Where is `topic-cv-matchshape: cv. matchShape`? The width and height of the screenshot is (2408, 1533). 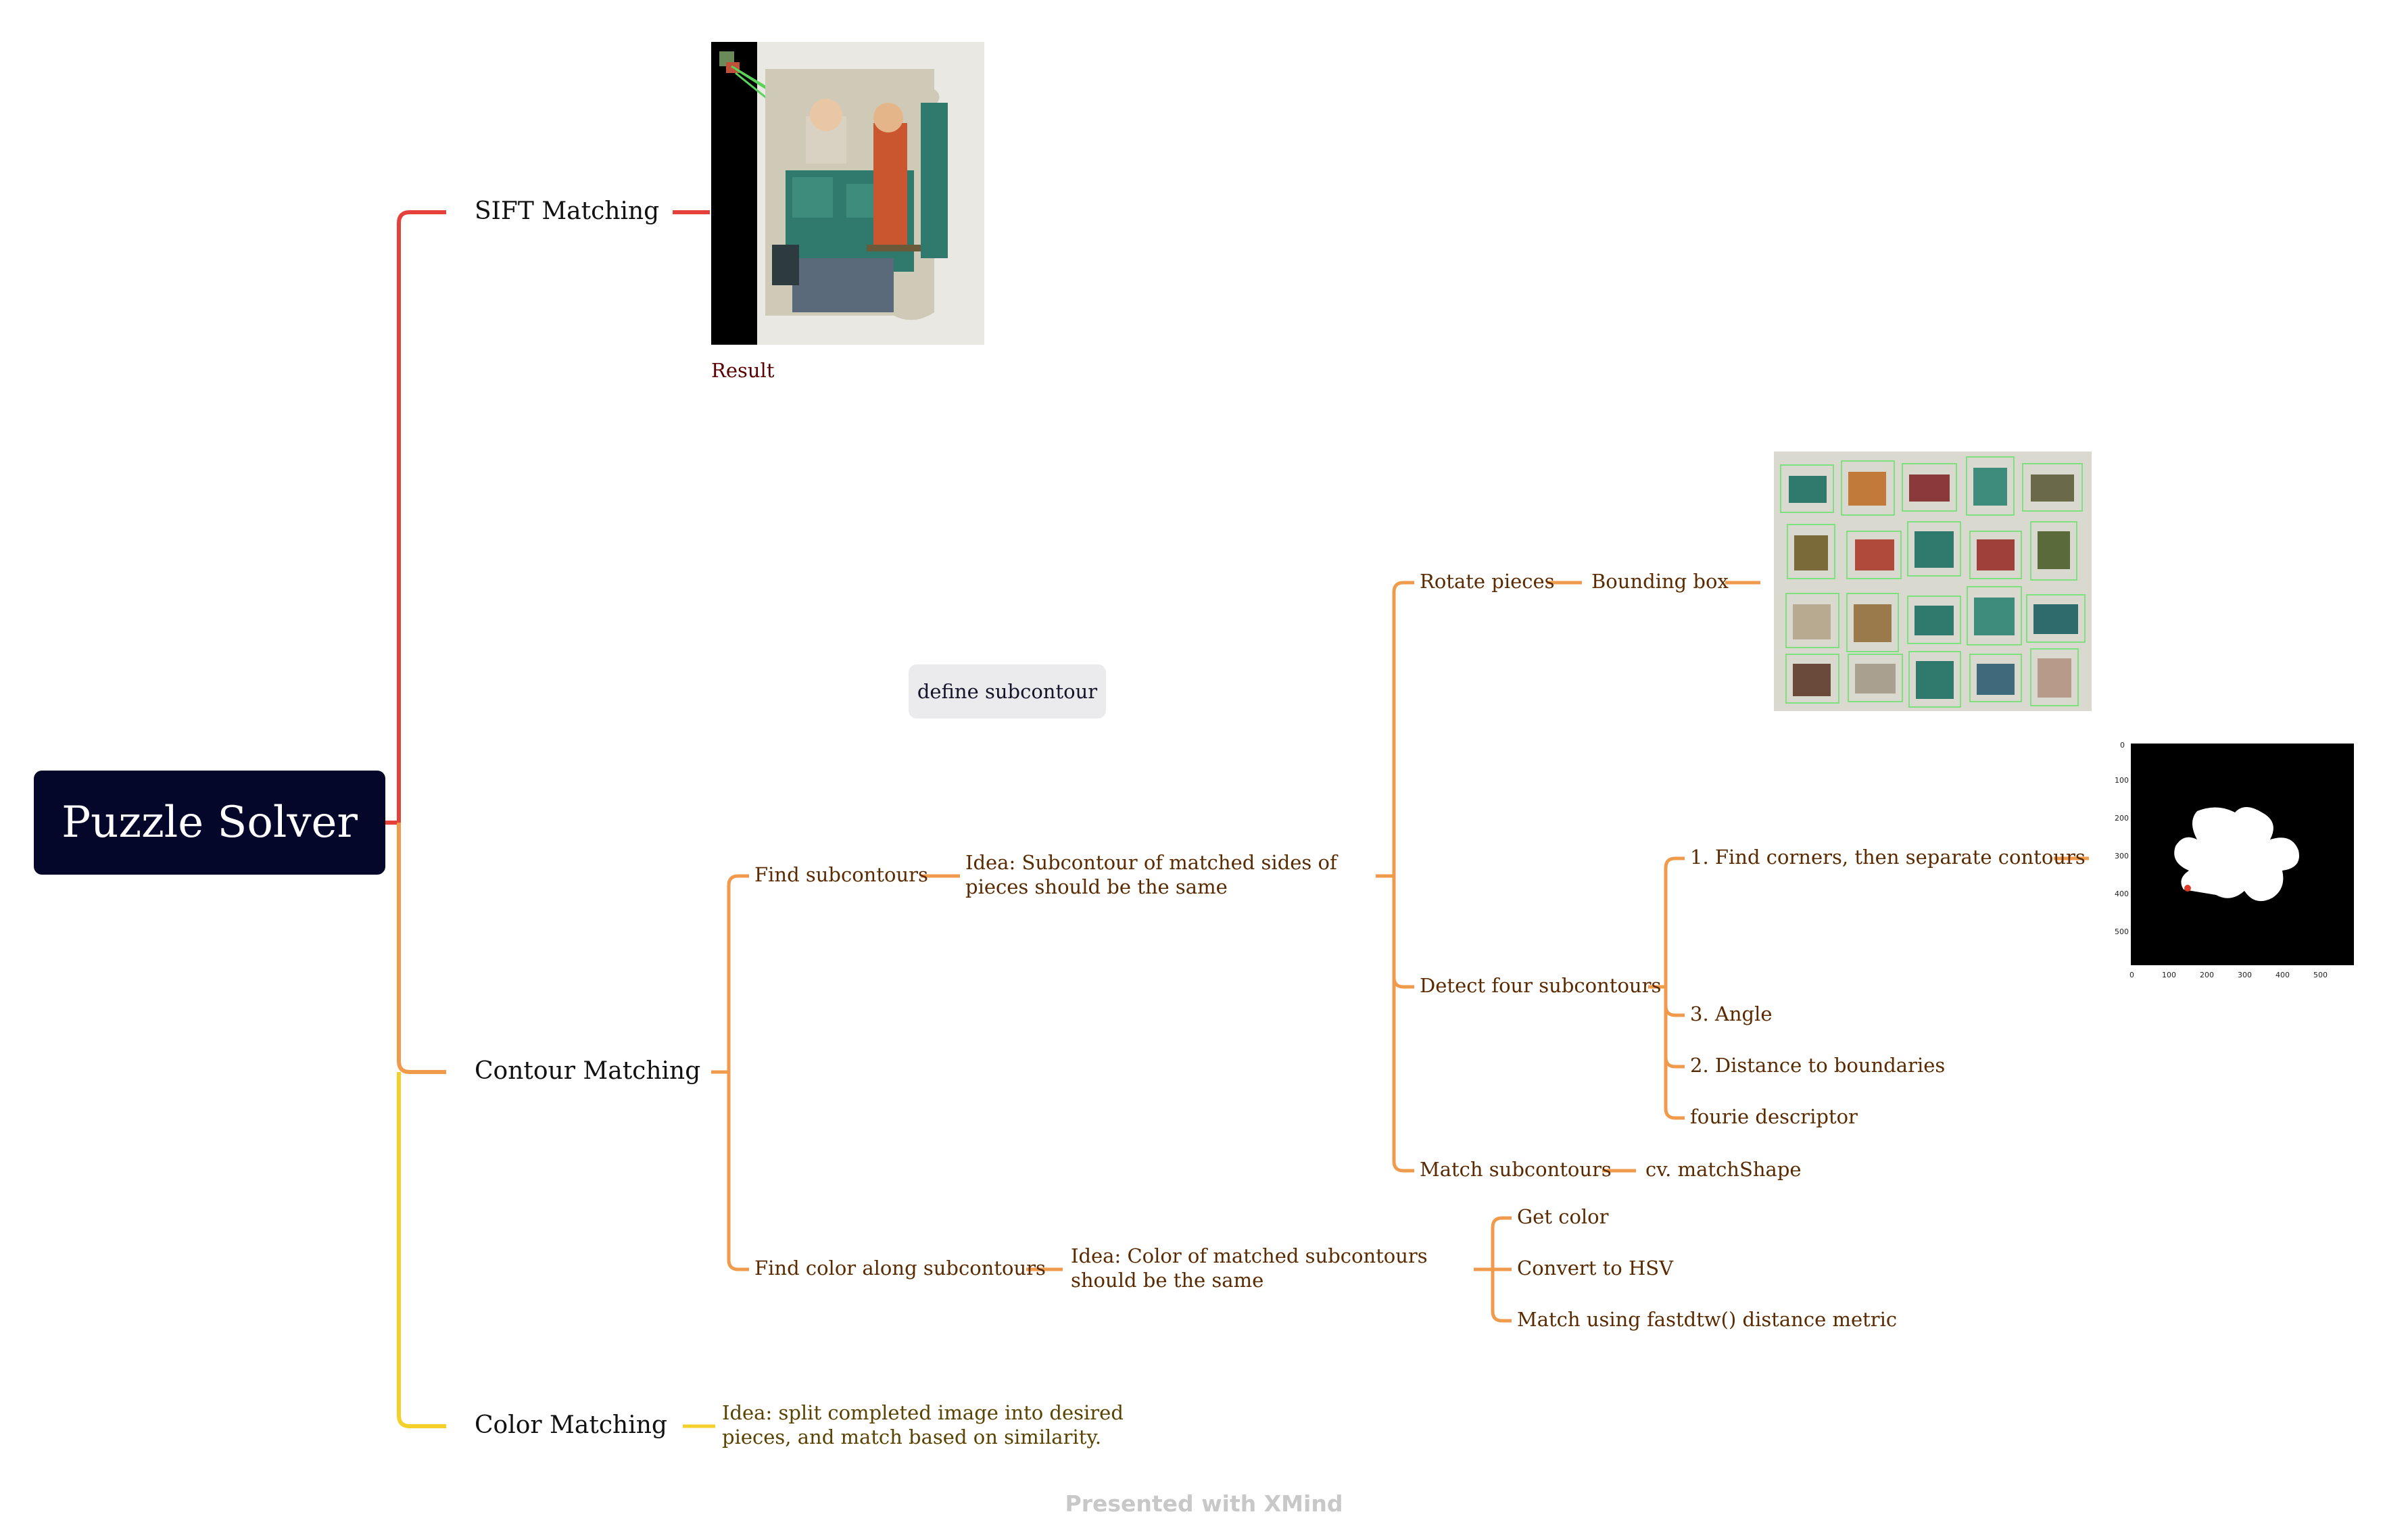 topic-cv-matchshape: cv. matchShape is located at coordinates (1723, 1169).